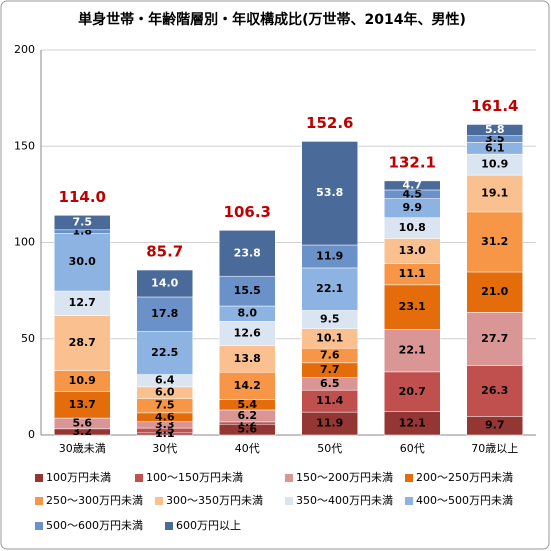 The width and height of the screenshot is (551, 551). Describe the element at coordinates (247, 212) in the screenshot. I see `total-label: 106.3` at that location.